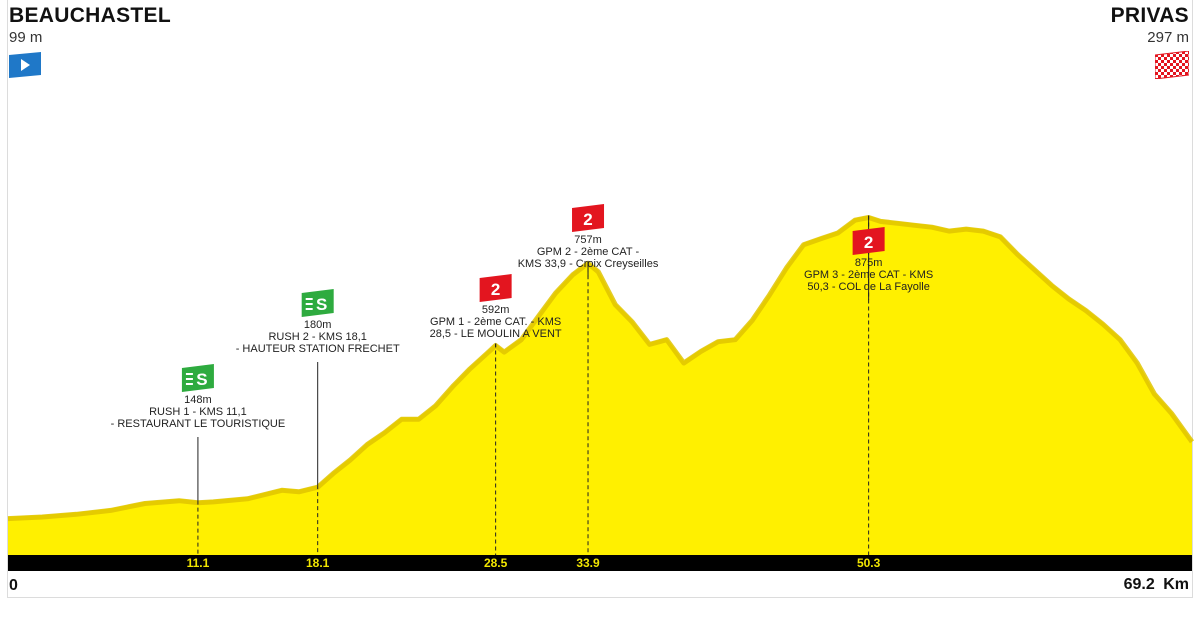  Describe the element at coordinates (1156, 585) in the screenshot. I see `distance-end-label: 69.2 Km` at that location.